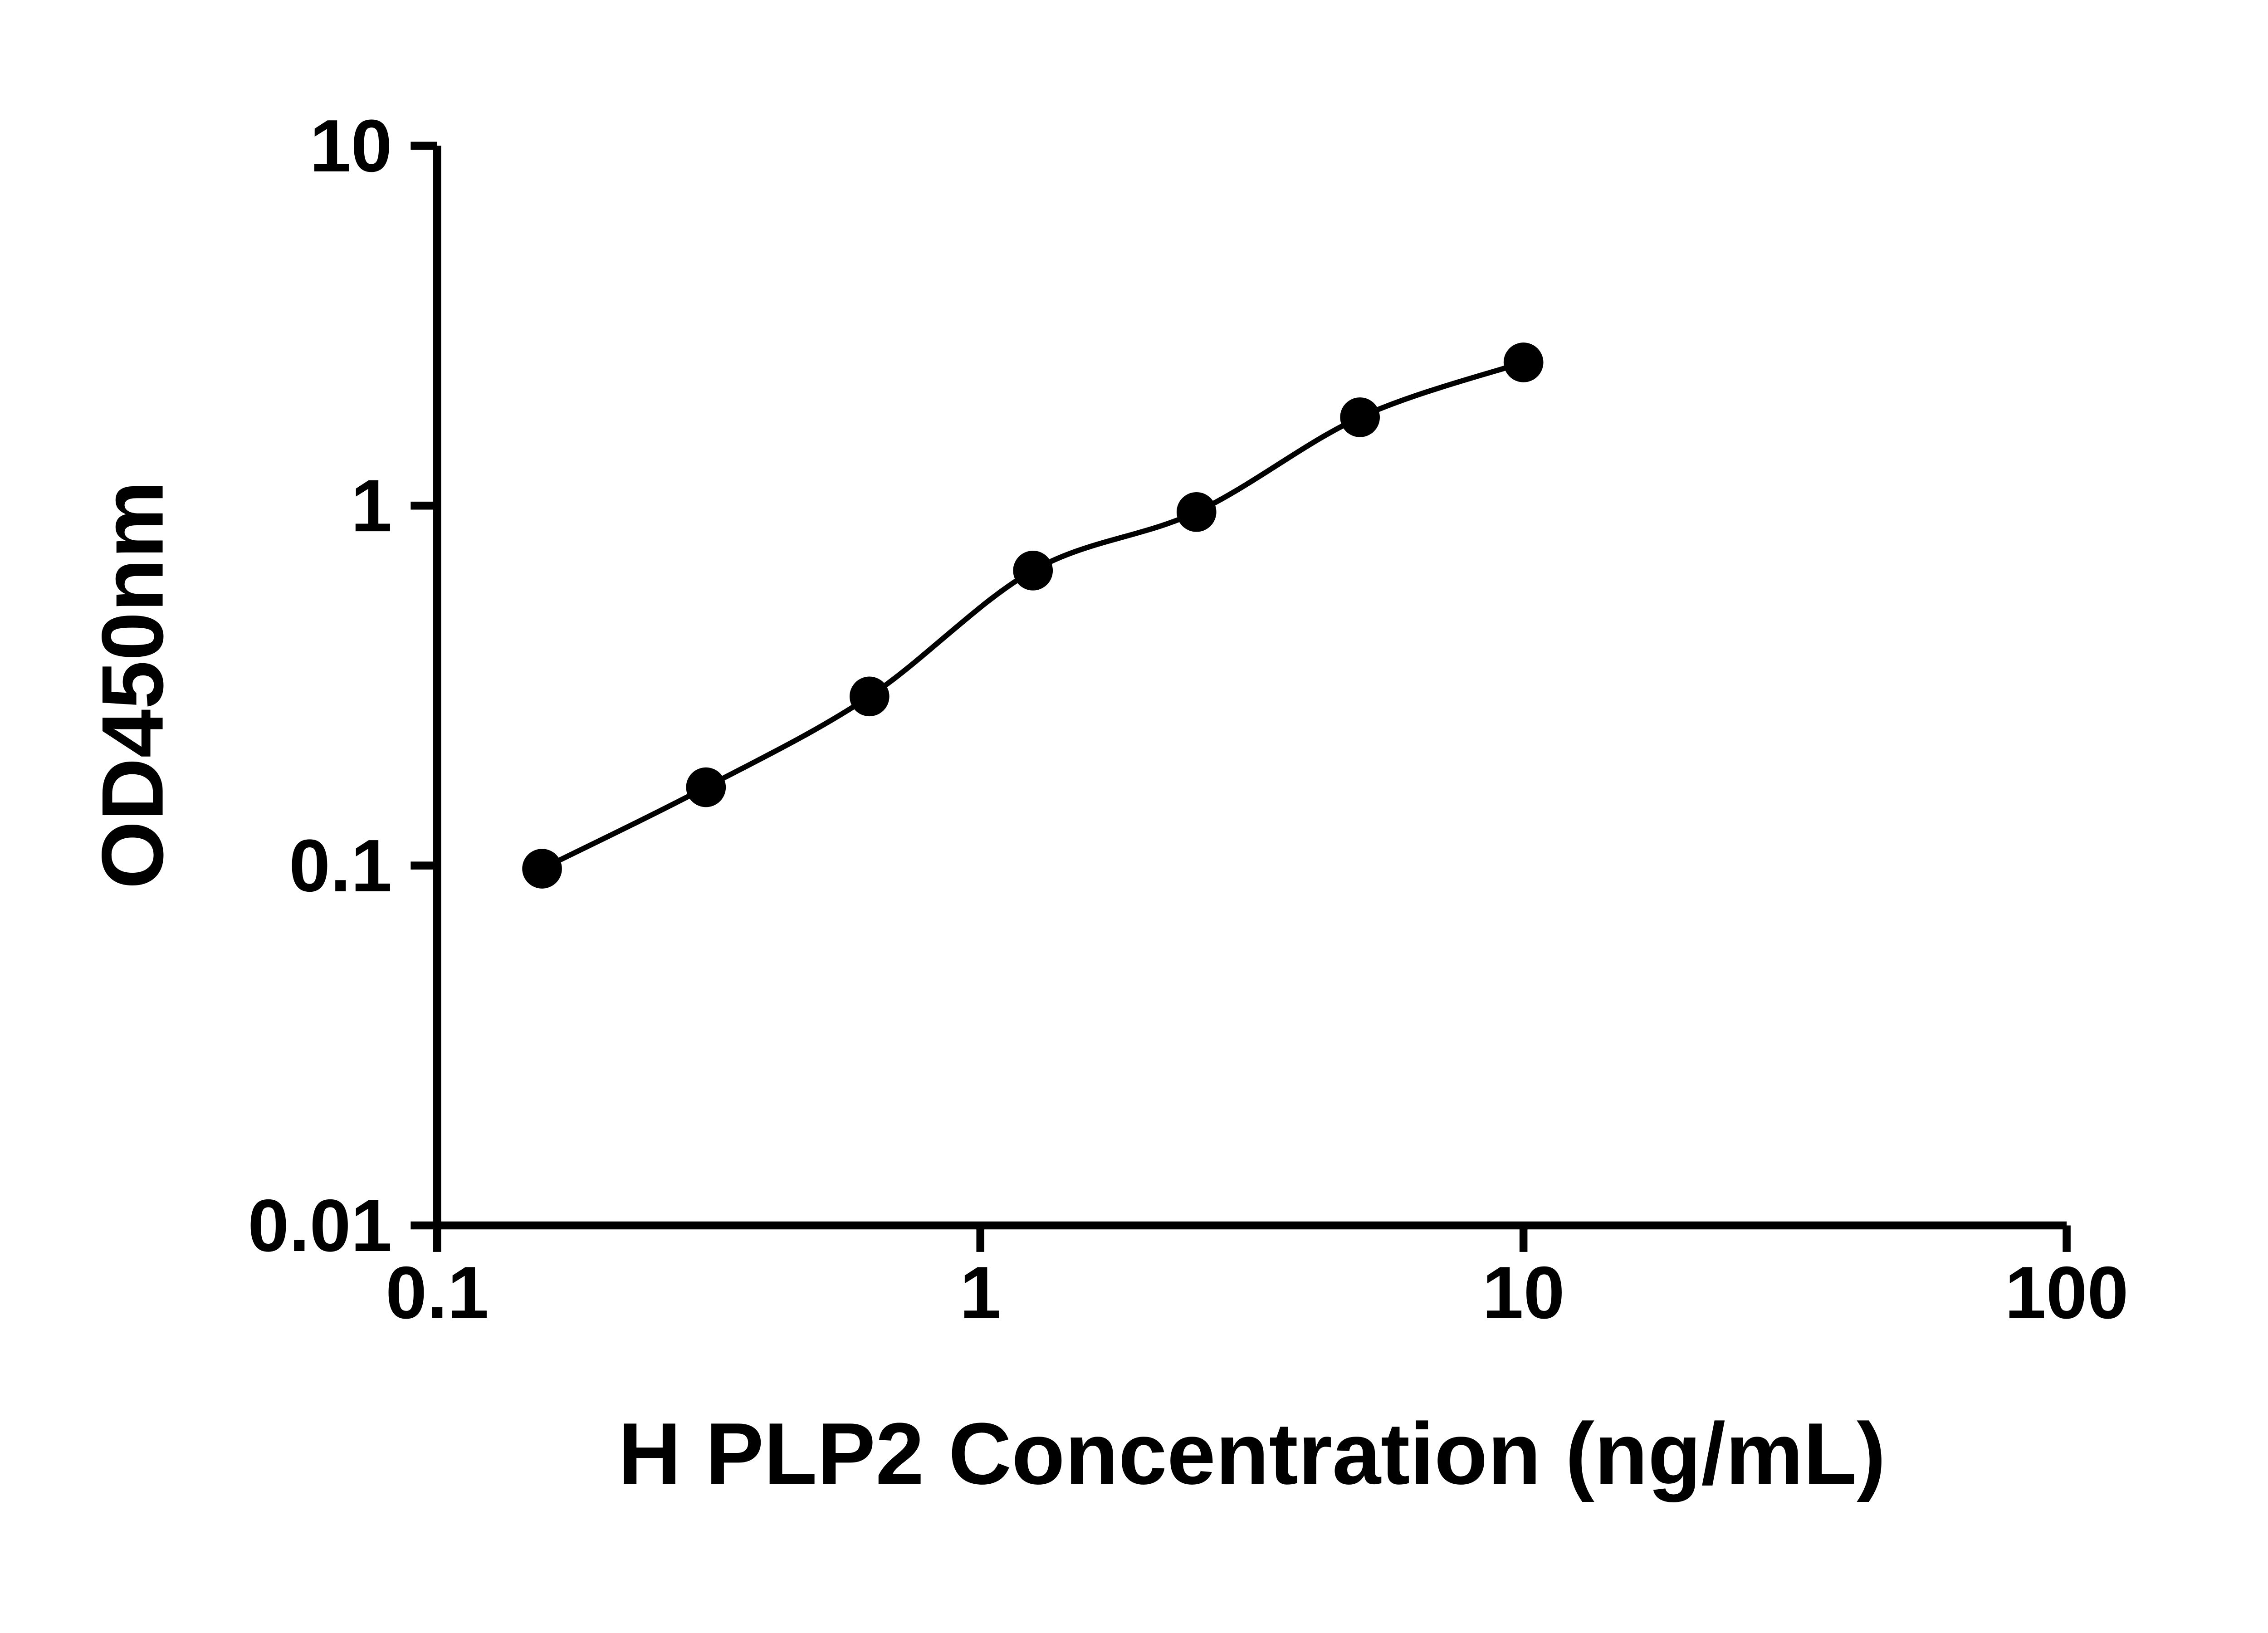 The height and width of the screenshot is (1633, 2268). Describe the element at coordinates (1252, 1453) in the screenshot. I see `x-axis-title: H PLP2 Concentration (ng/mL)` at that location.